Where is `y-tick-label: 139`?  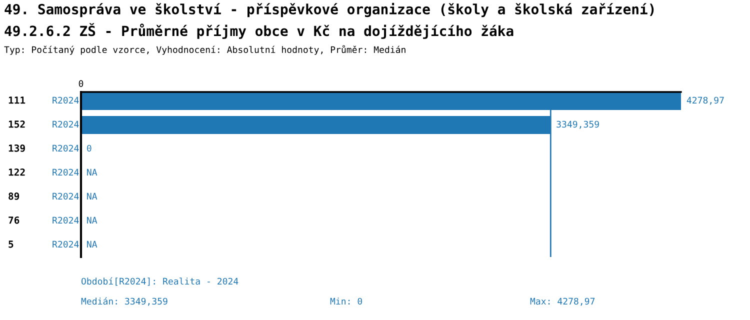 y-tick-label: 139 is located at coordinates (16, 148).